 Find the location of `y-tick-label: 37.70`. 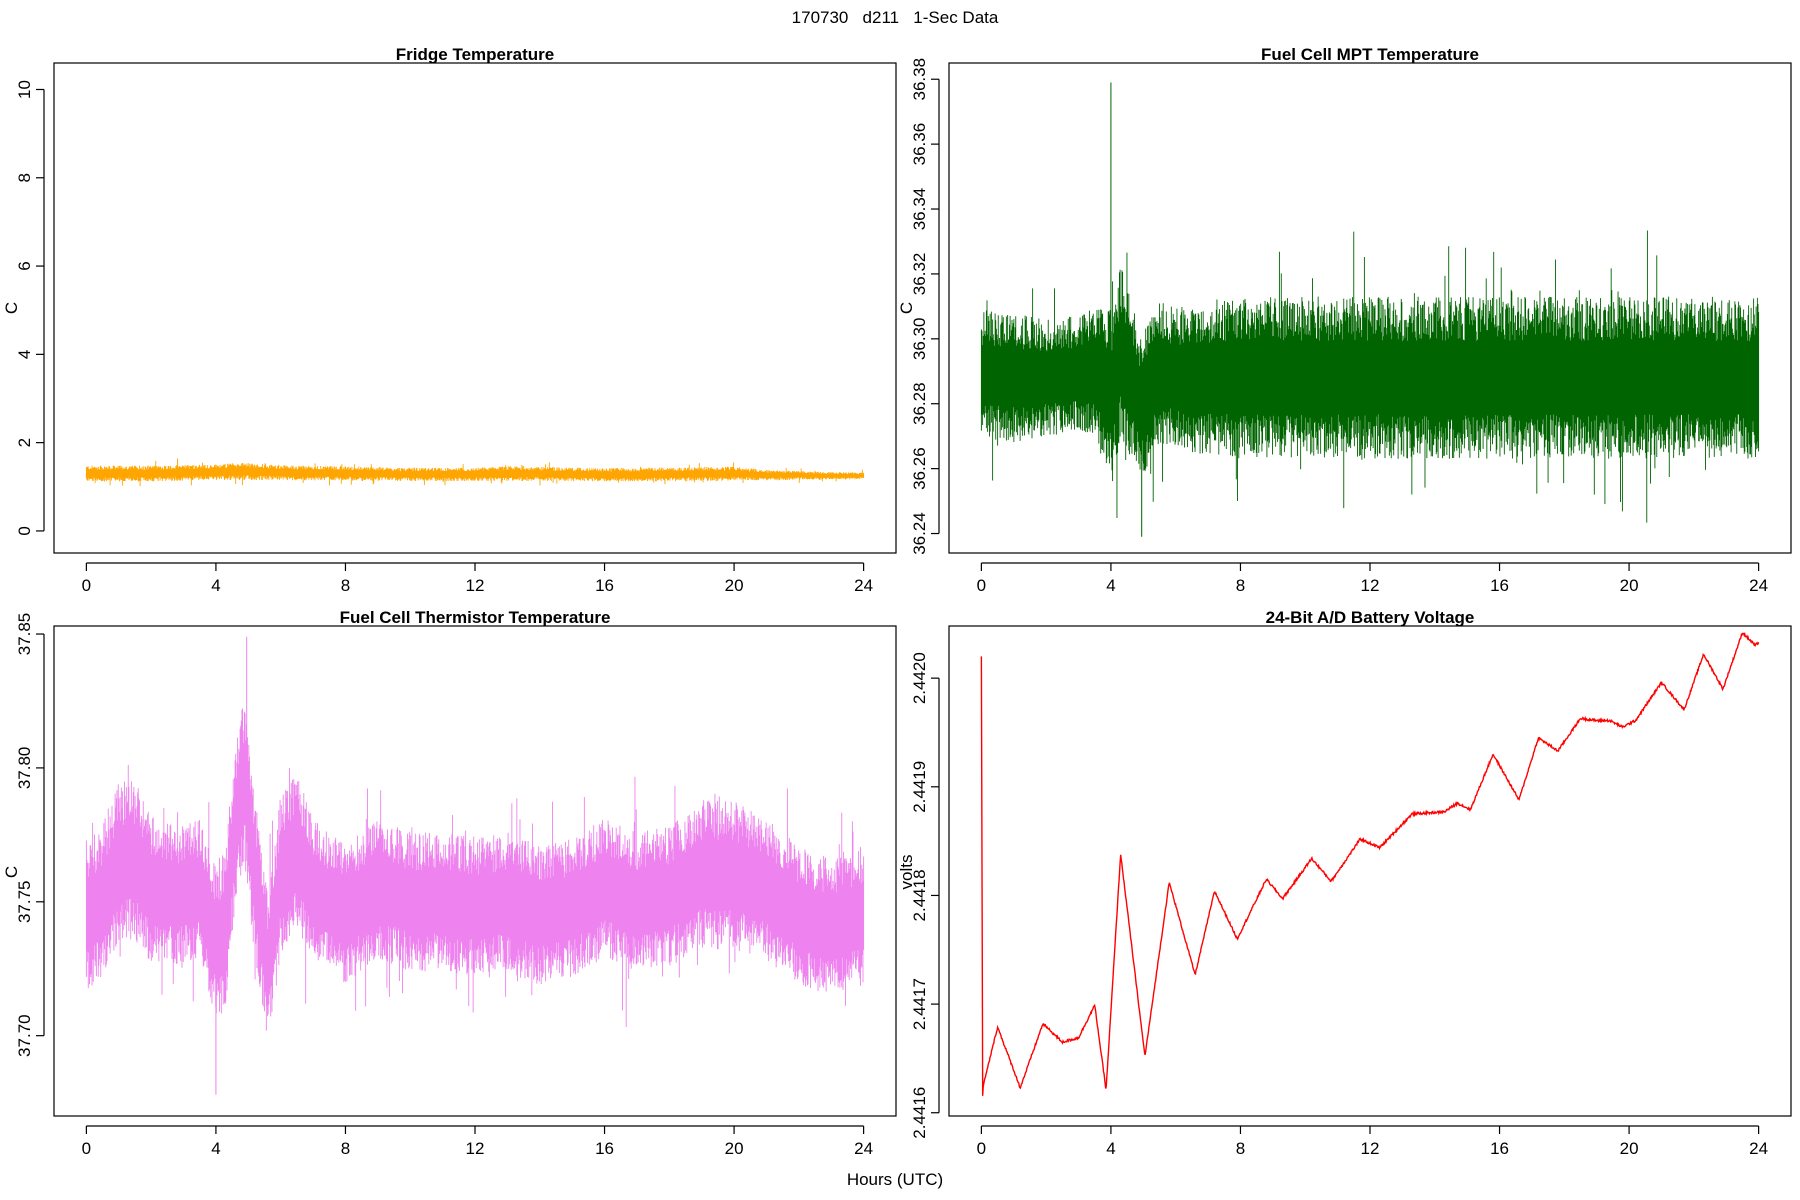

y-tick-label: 37.70 is located at coordinates (24, 1035).